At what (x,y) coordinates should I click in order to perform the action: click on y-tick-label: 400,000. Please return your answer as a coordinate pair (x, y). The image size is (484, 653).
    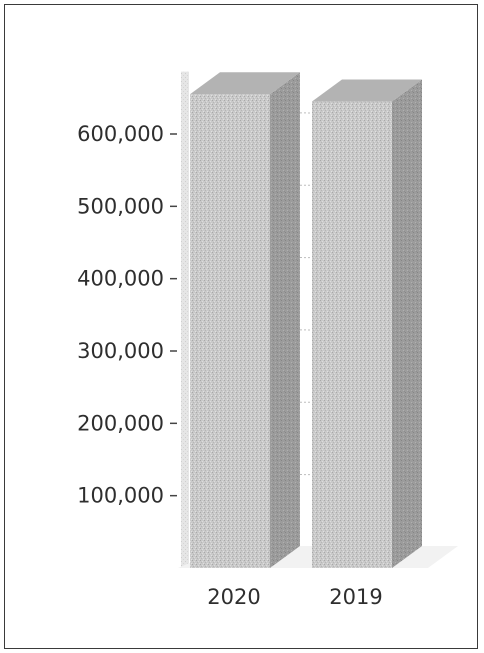
    Looking at the image, I should click on (120, 279).